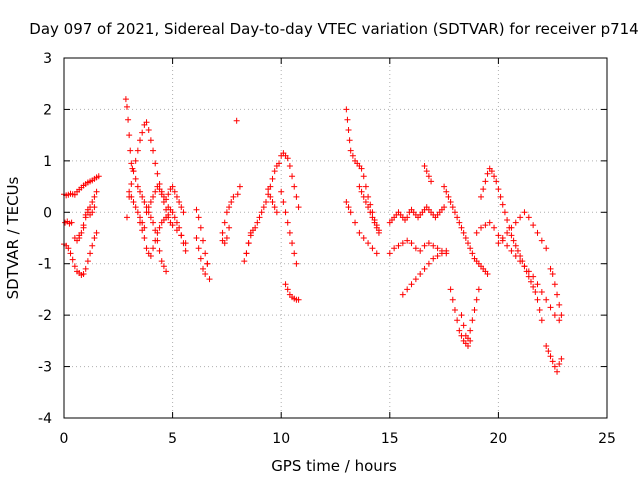  Describe the element at coordinates (45, 265) in the screenshot. I see `y-tick-label: -1` at that location.